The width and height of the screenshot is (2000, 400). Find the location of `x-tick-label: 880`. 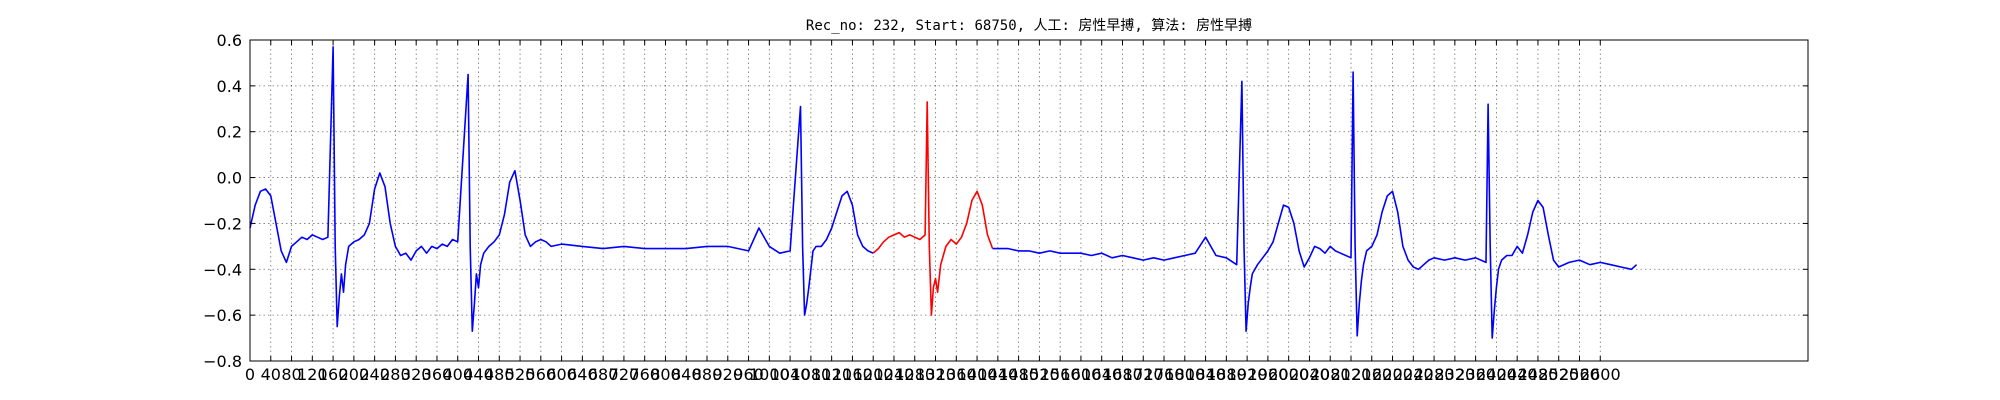

x-tick-label: 880 is located at coordinates (707, 374).